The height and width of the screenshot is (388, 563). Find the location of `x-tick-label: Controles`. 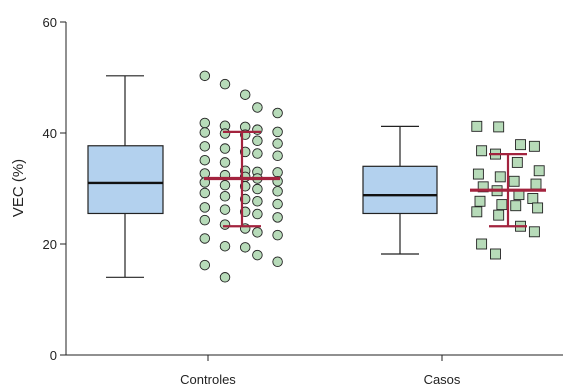

x-tick-label: Controles is located at coordinates (208, 379).